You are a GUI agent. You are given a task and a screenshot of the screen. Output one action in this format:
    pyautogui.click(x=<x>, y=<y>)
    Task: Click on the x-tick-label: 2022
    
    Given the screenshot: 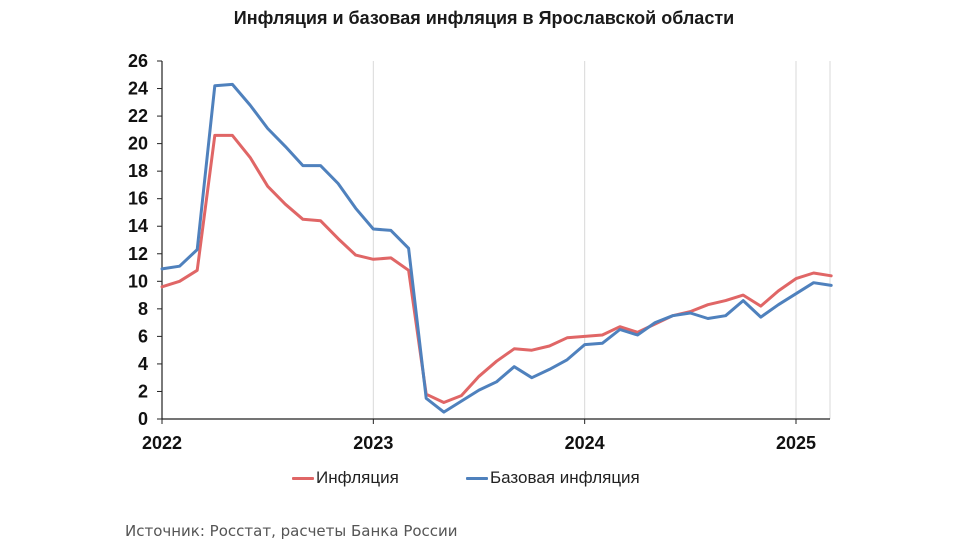 What is the action you would take?
    pyautogui.click(x=162, y=443)
    